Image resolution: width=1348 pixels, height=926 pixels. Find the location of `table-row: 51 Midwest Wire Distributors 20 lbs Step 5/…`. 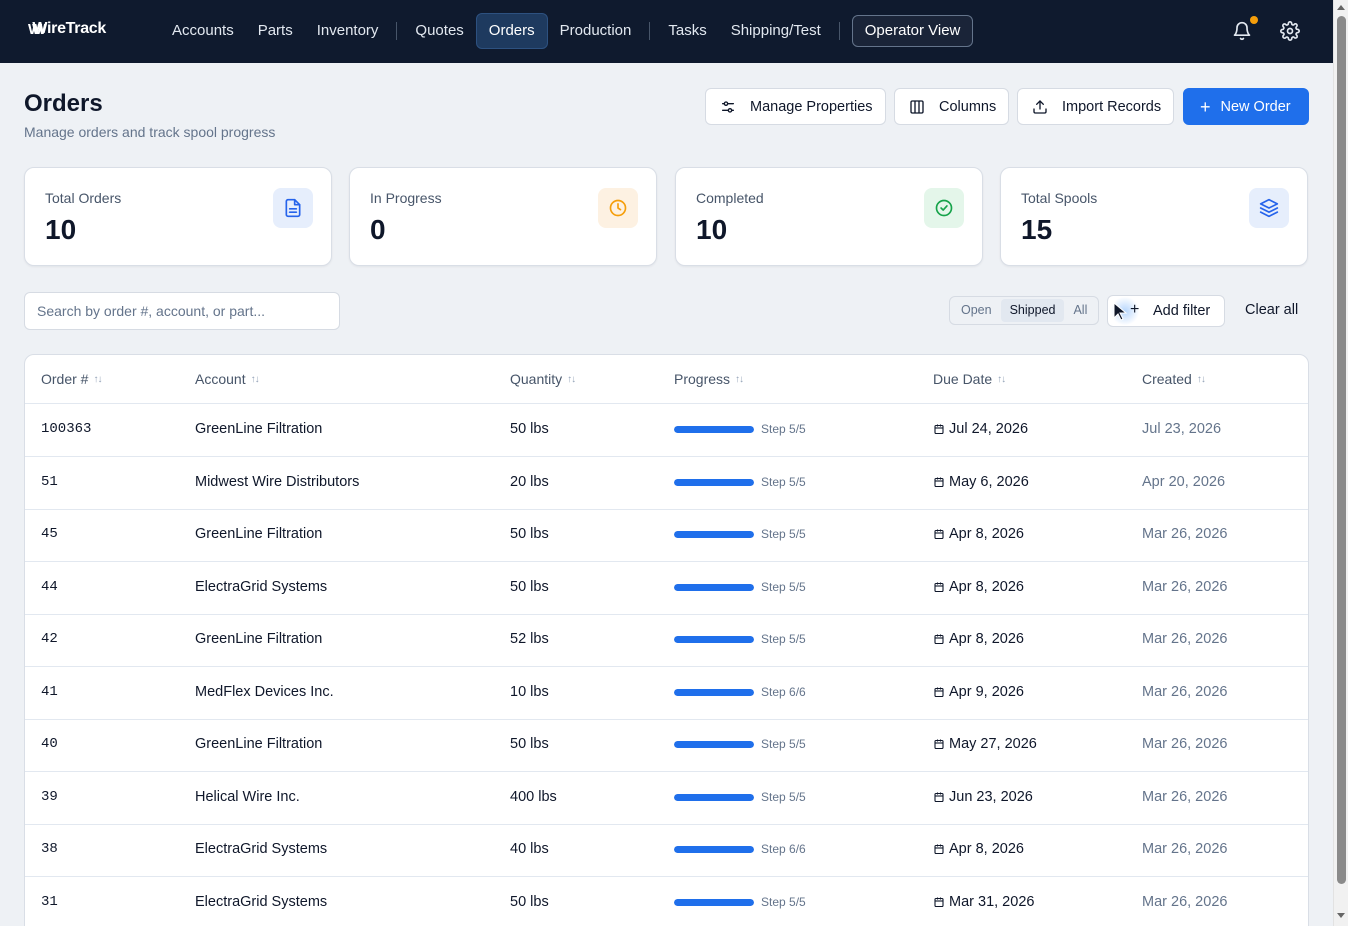

table-row: 51 Midwest Wire Distributors 20 lbs Step 5/… is located at coordinates (666, 483).